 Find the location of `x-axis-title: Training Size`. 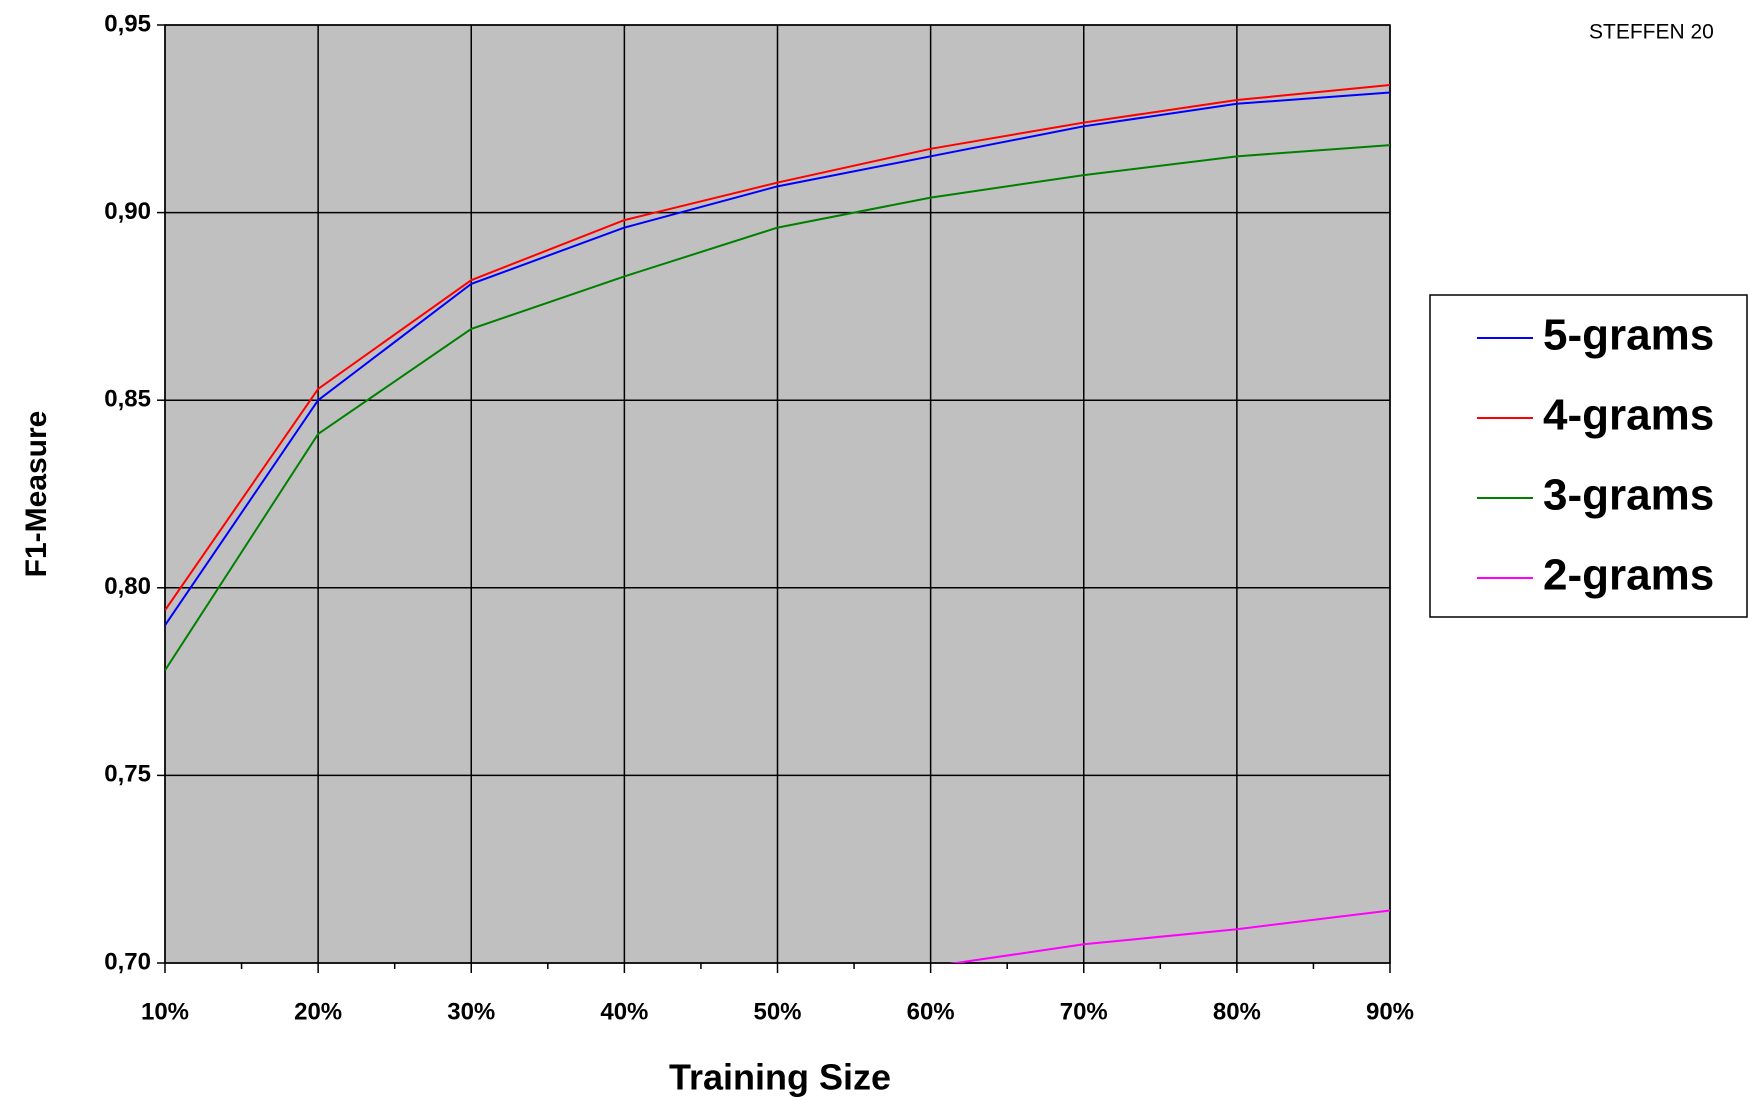

x-axis-title: Training Size is located at coordinates (780, 1077).